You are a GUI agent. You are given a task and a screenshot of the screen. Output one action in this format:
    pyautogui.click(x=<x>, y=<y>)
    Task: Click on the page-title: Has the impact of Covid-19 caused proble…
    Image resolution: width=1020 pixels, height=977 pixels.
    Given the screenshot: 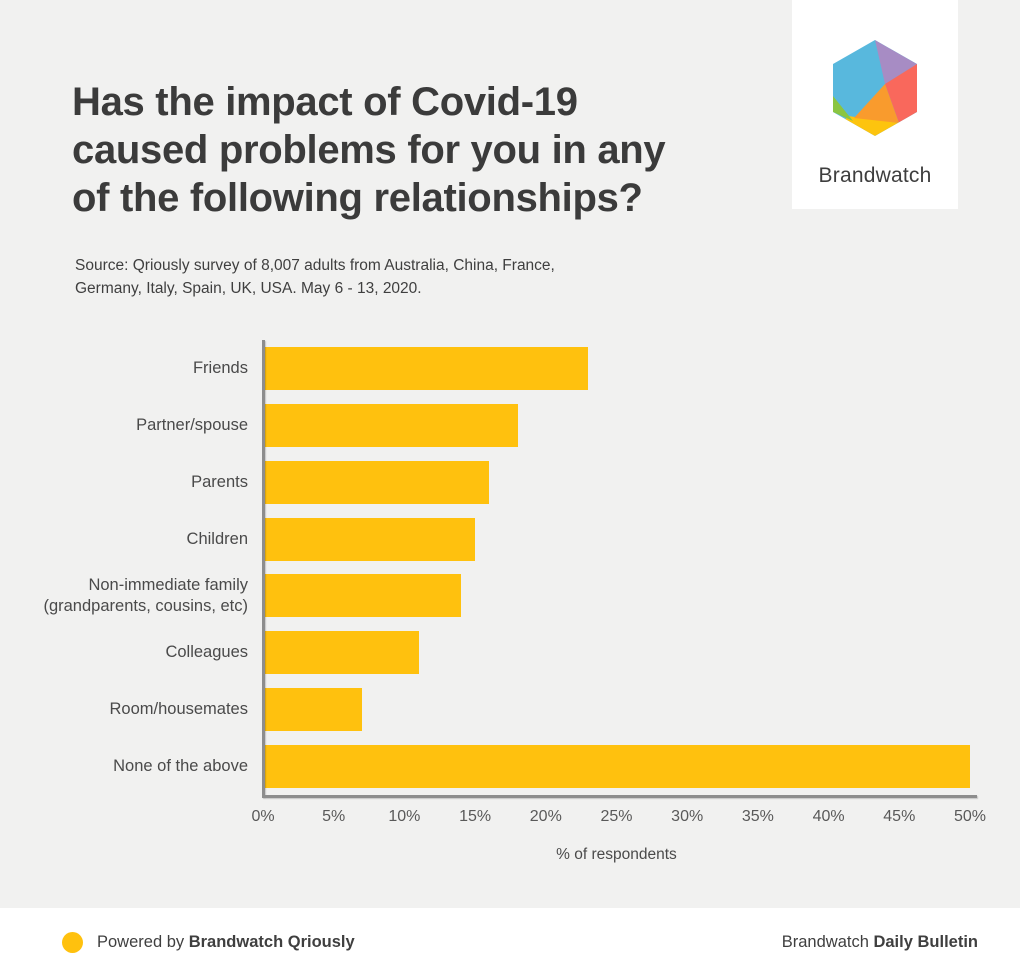 What is the action you would take?
    pyautogui.click(x=412, y=150)
    